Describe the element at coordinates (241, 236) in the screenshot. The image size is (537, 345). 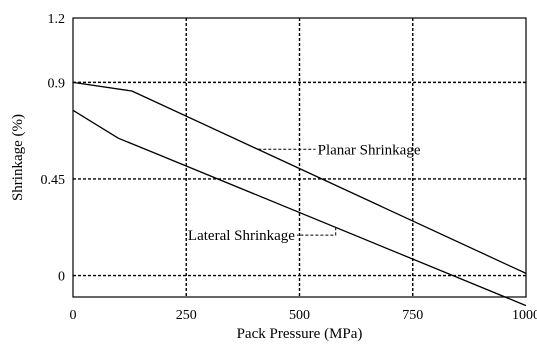
I see `annotation-label-1: Lateral Shrinkage` at that location.